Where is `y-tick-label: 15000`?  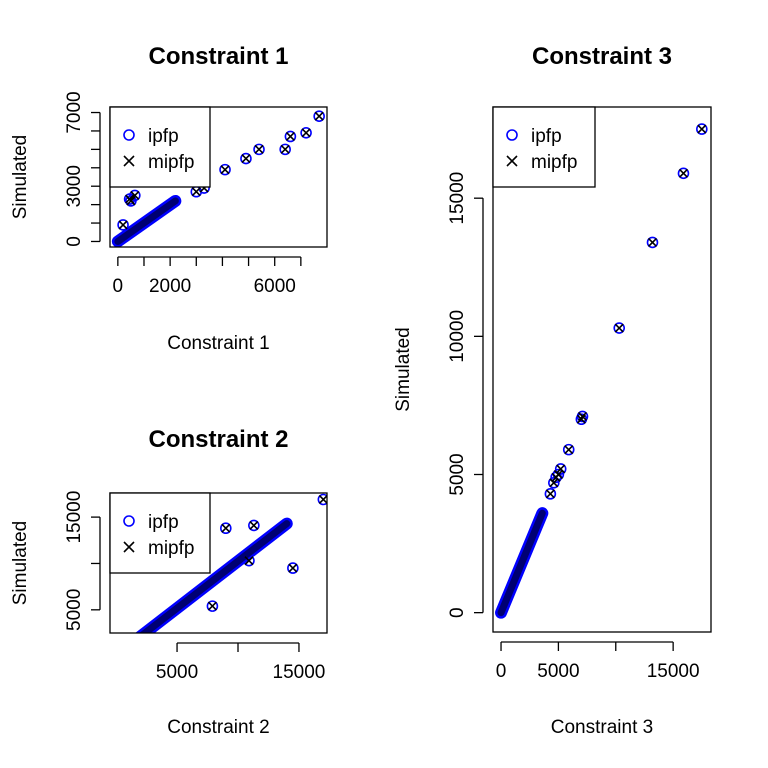
y-tick-label: 15000 is located at coordinates (74, 517).